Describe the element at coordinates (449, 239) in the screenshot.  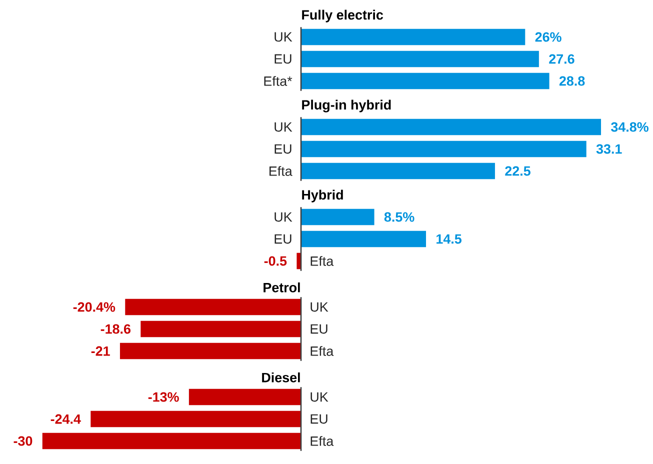
I see `data-label: 14.5` at that location.